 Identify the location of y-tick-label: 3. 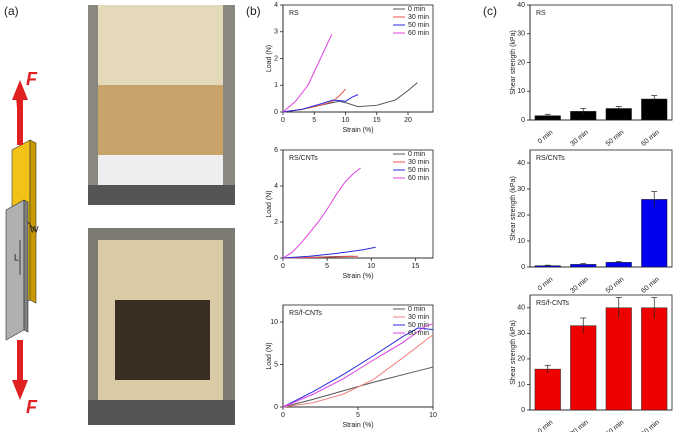
(276, 32).